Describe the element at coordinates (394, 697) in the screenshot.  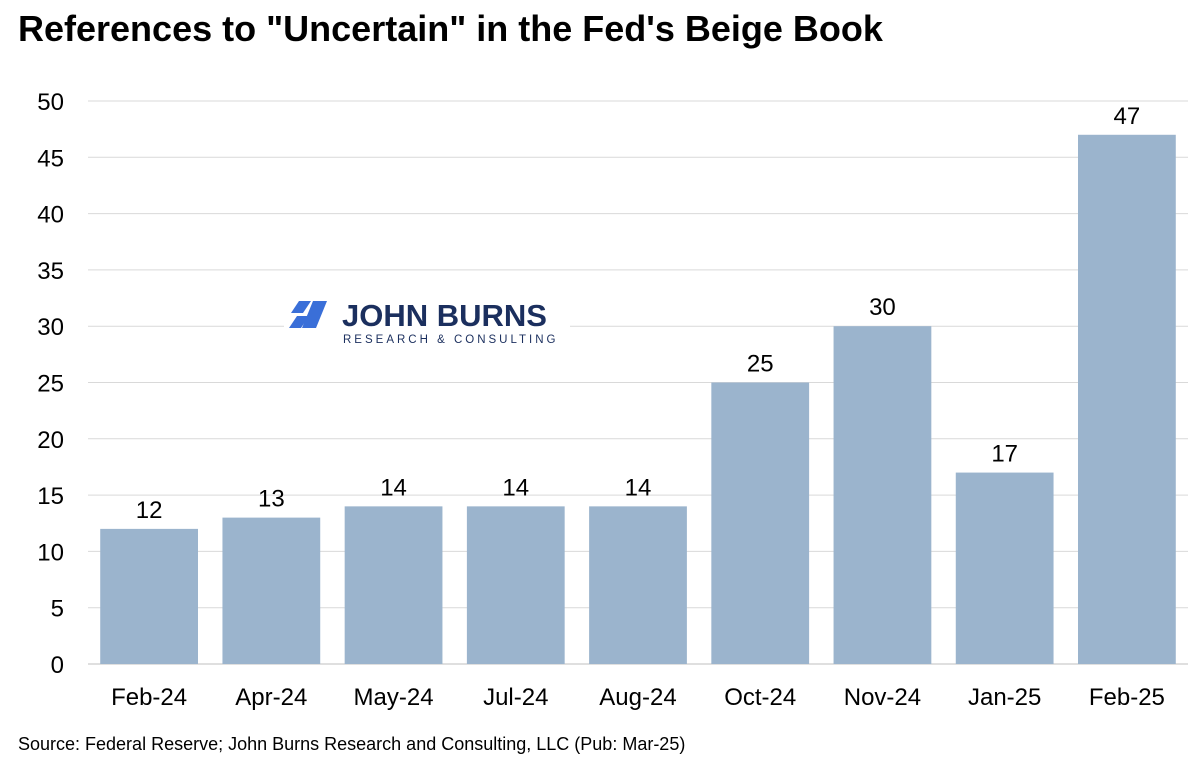
I see `x-tick-label: May-24` at that location.